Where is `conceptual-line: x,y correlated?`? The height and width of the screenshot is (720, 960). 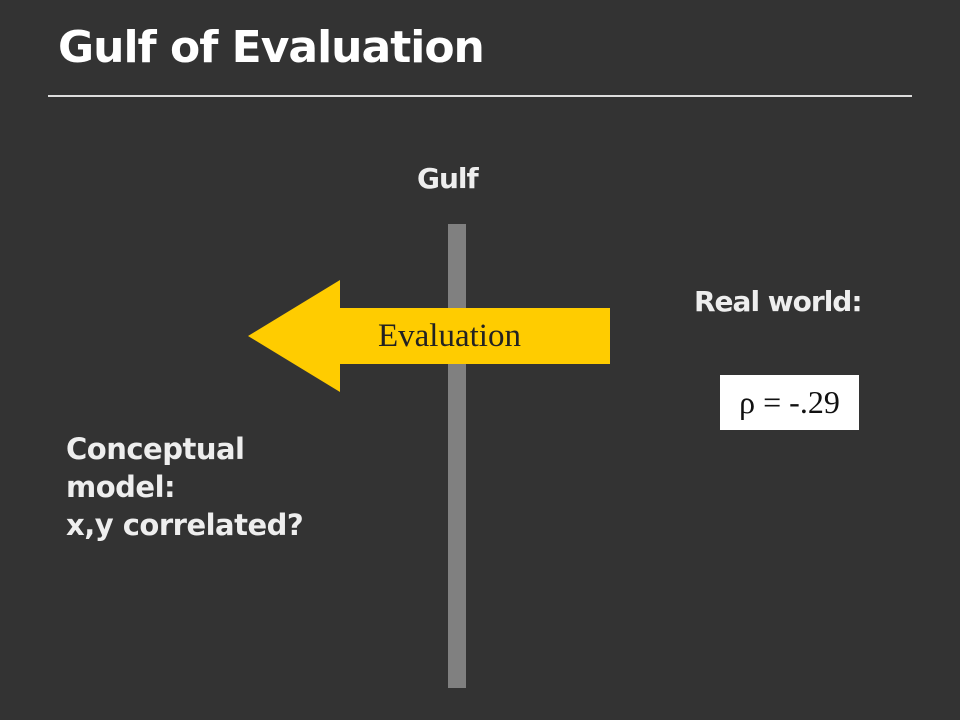 conceptual-line: x,y correlated? is located at coordinates (185, 525).